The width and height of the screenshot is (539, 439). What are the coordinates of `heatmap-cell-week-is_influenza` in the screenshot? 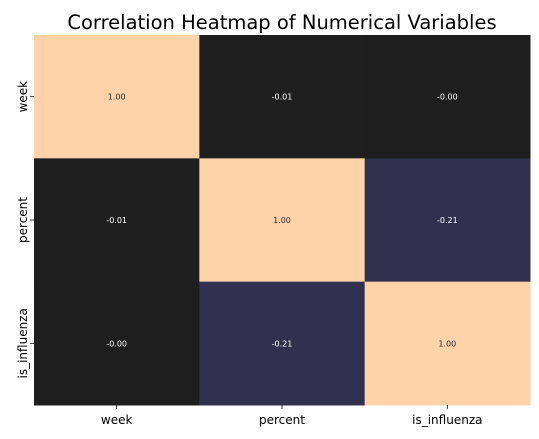 It's located at (447, 97).